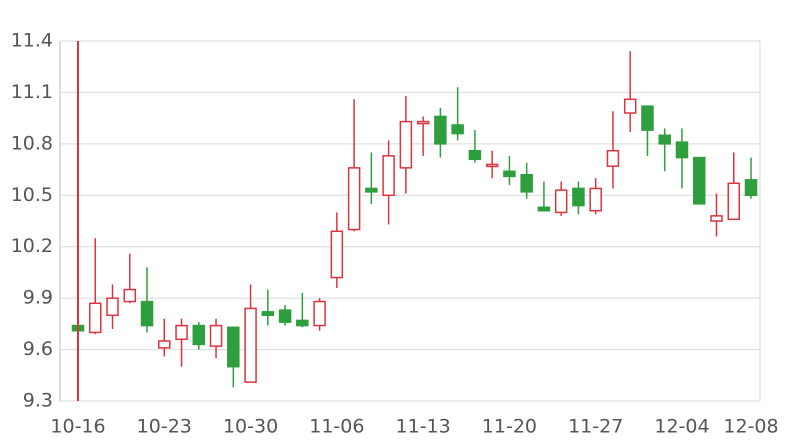 Image resolution: width=800 pixels, height=440 pixels. What do you see at coordinates (32, 41) in the screenshot?
I see `y-tick-label: 11.4` at bounding box center [32, 41].